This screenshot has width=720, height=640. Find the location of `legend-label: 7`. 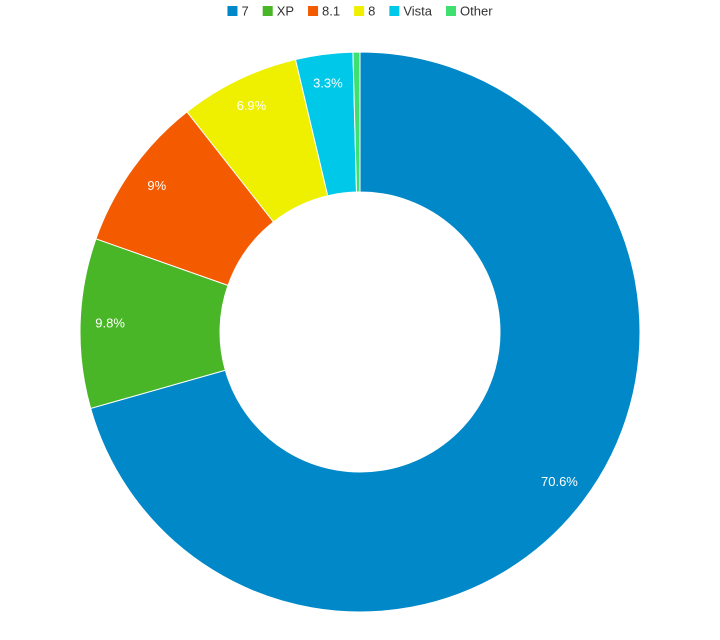

legend-label: 7 is located at coordinates (244, 10).